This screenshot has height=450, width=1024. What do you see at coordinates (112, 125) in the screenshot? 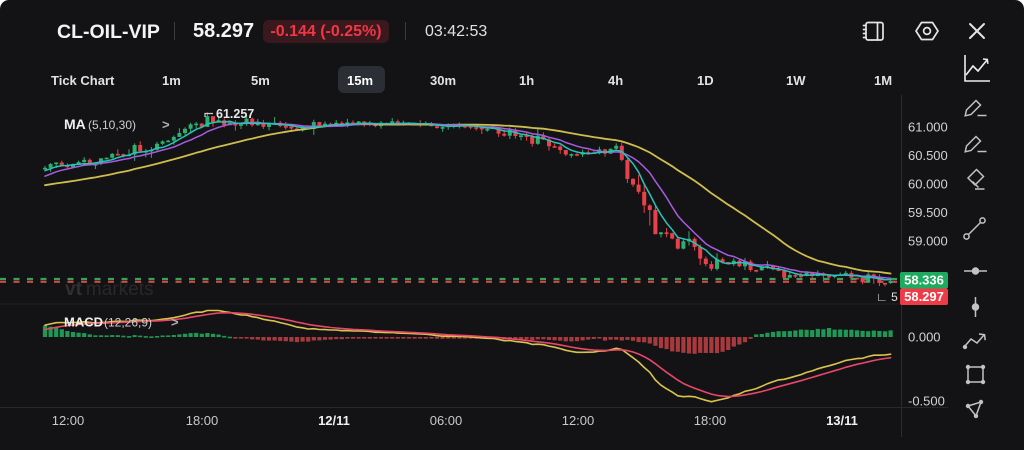
I see `svg-text: (5,10,30)` at bounding box center [112, 125].